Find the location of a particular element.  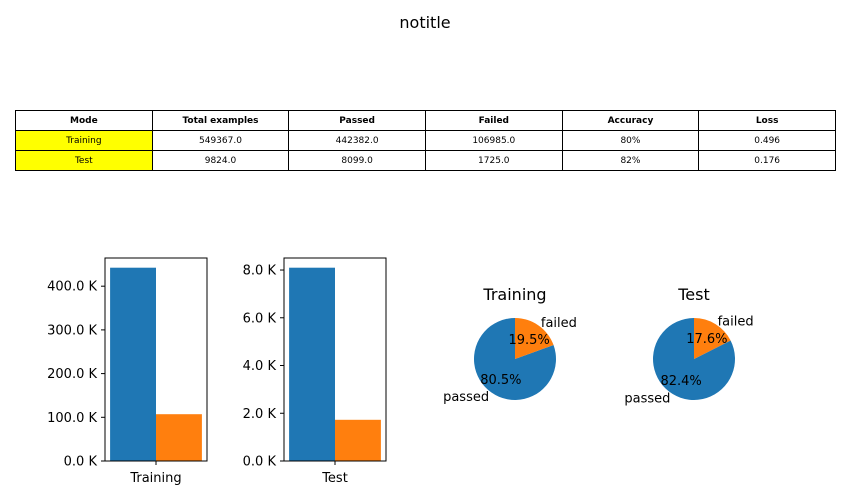

x-tick-label: Training is located at coordinates (155, 478).